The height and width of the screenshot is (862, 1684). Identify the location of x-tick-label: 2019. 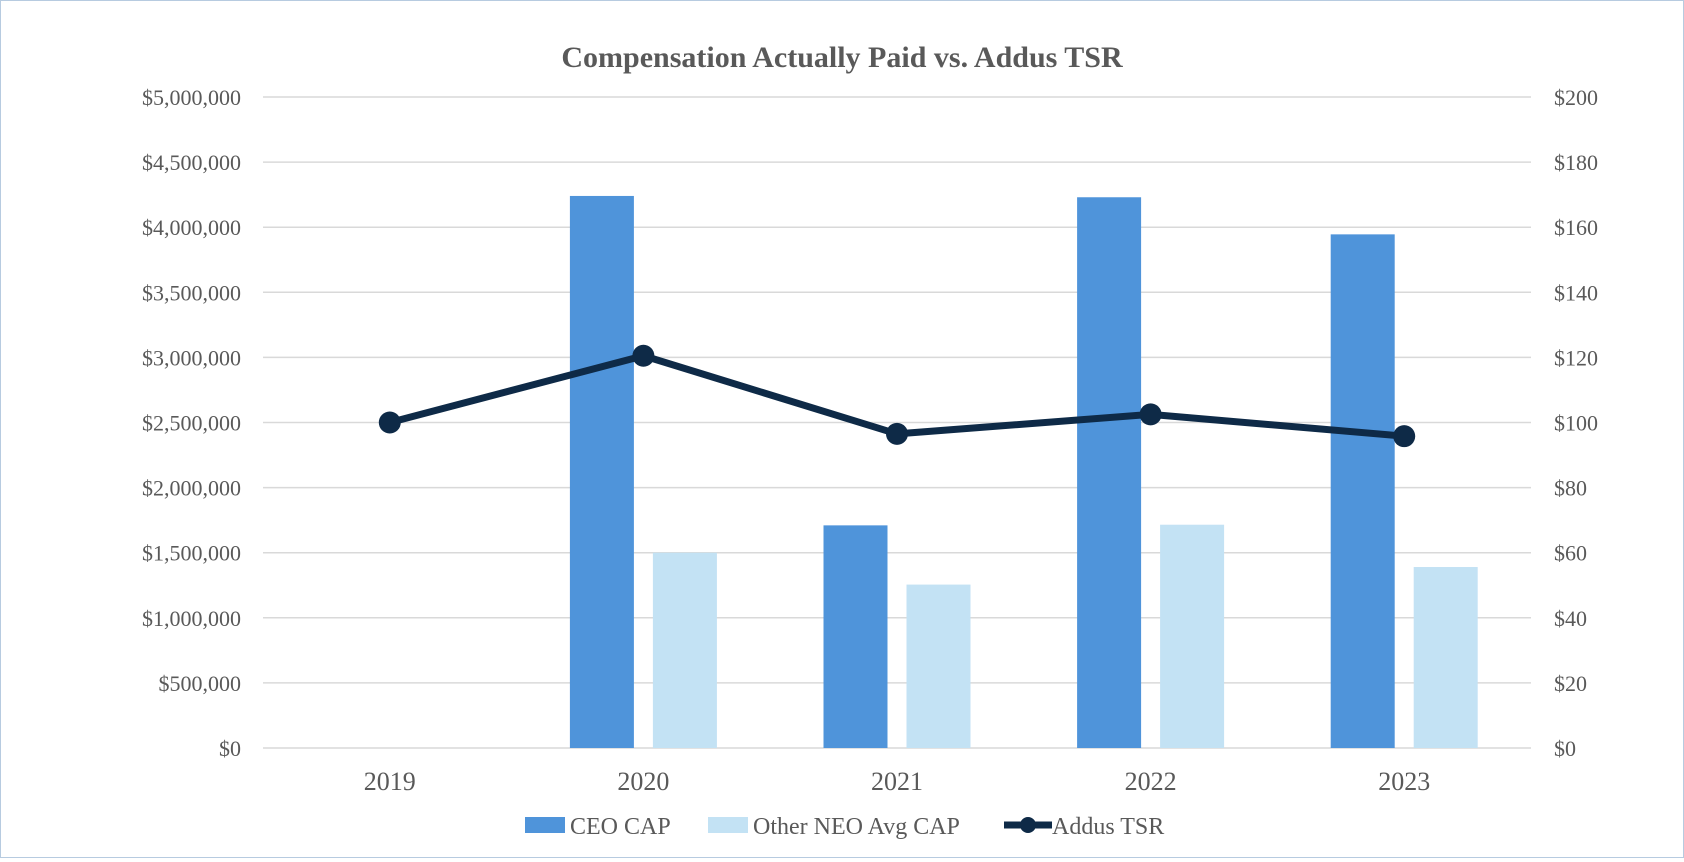
(390, 781).